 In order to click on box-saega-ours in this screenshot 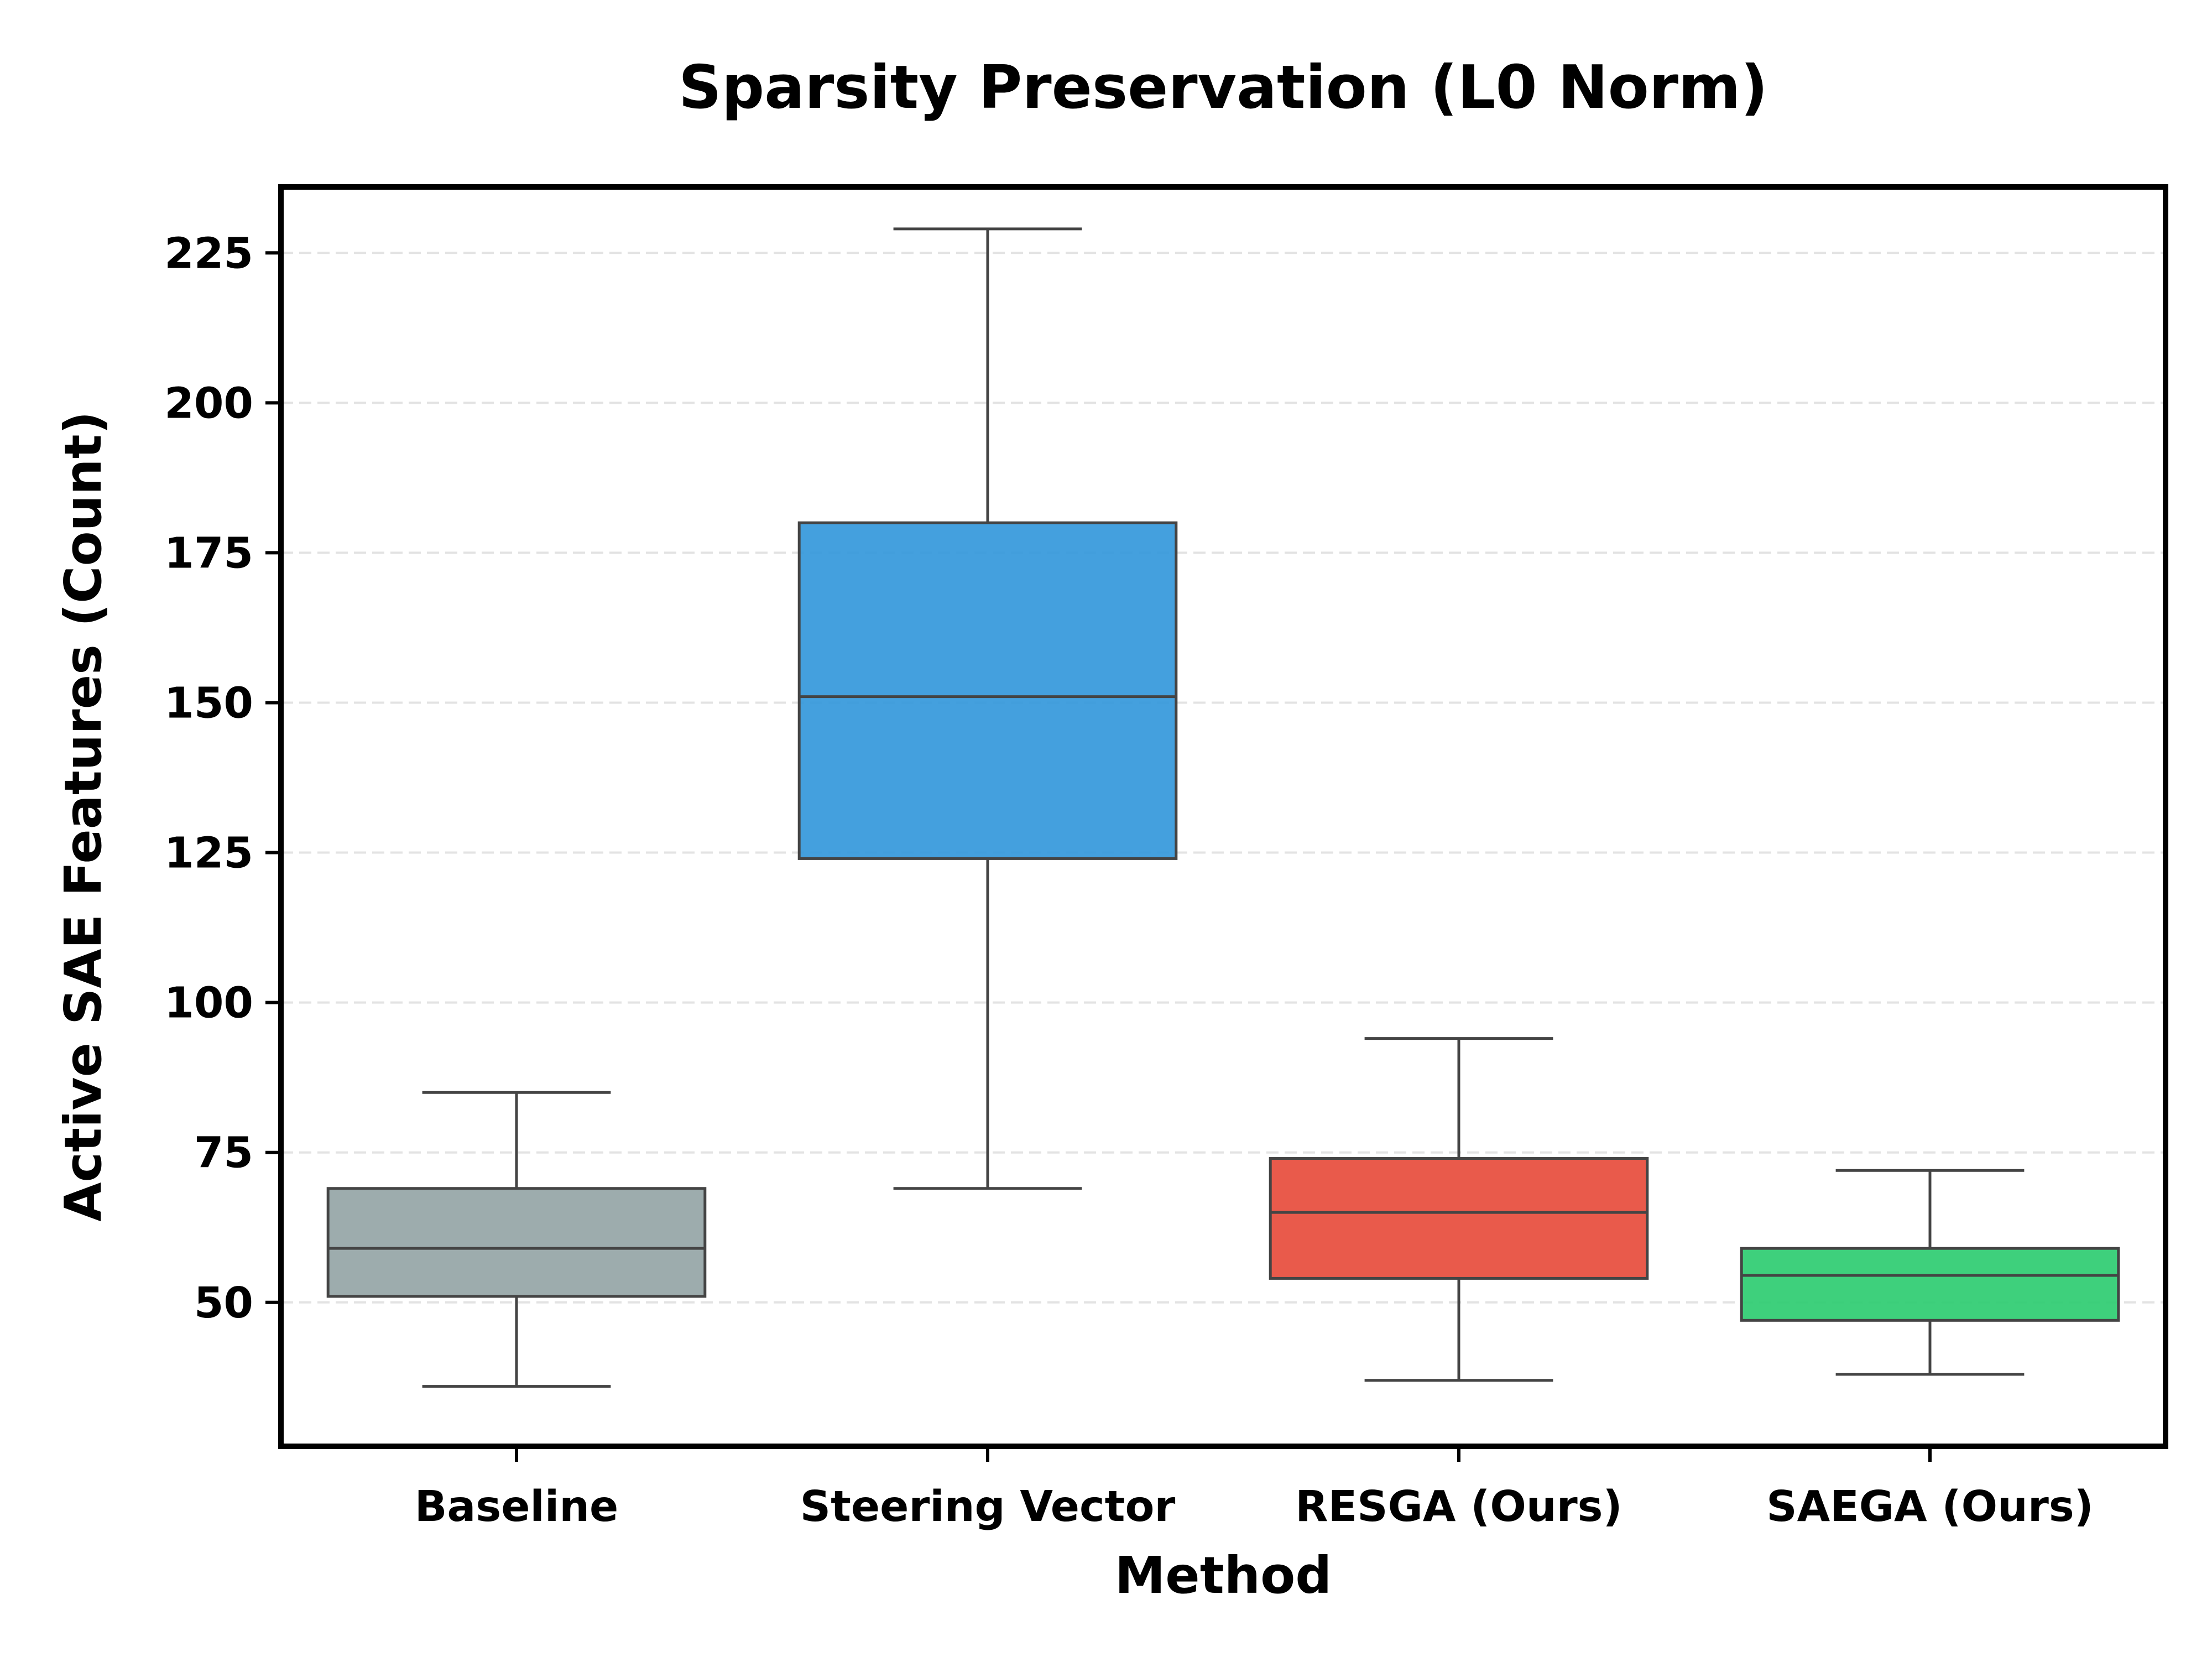, I will do `click(1930, 1284)`.